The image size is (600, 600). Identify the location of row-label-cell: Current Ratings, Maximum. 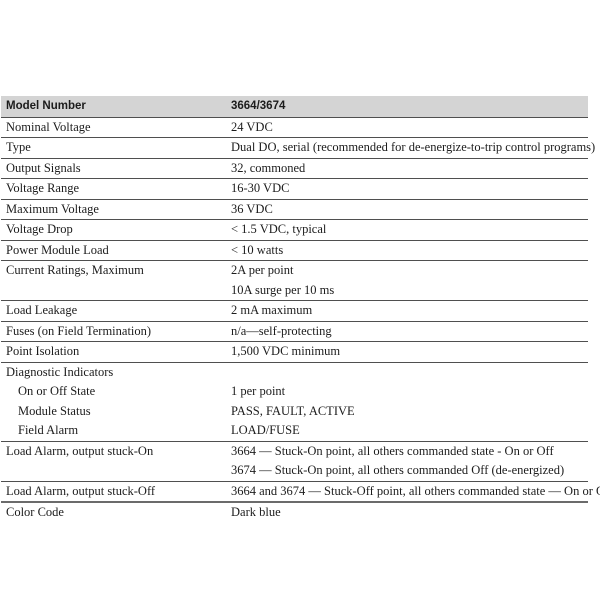
(116, 280).